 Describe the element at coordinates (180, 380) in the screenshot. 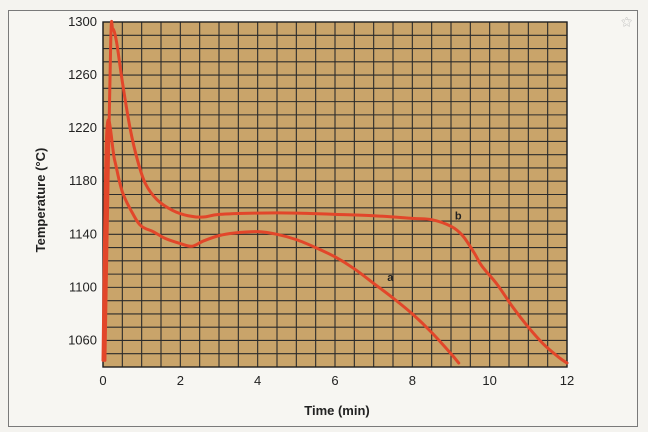

I see `x-tick-label: 2` at that location.